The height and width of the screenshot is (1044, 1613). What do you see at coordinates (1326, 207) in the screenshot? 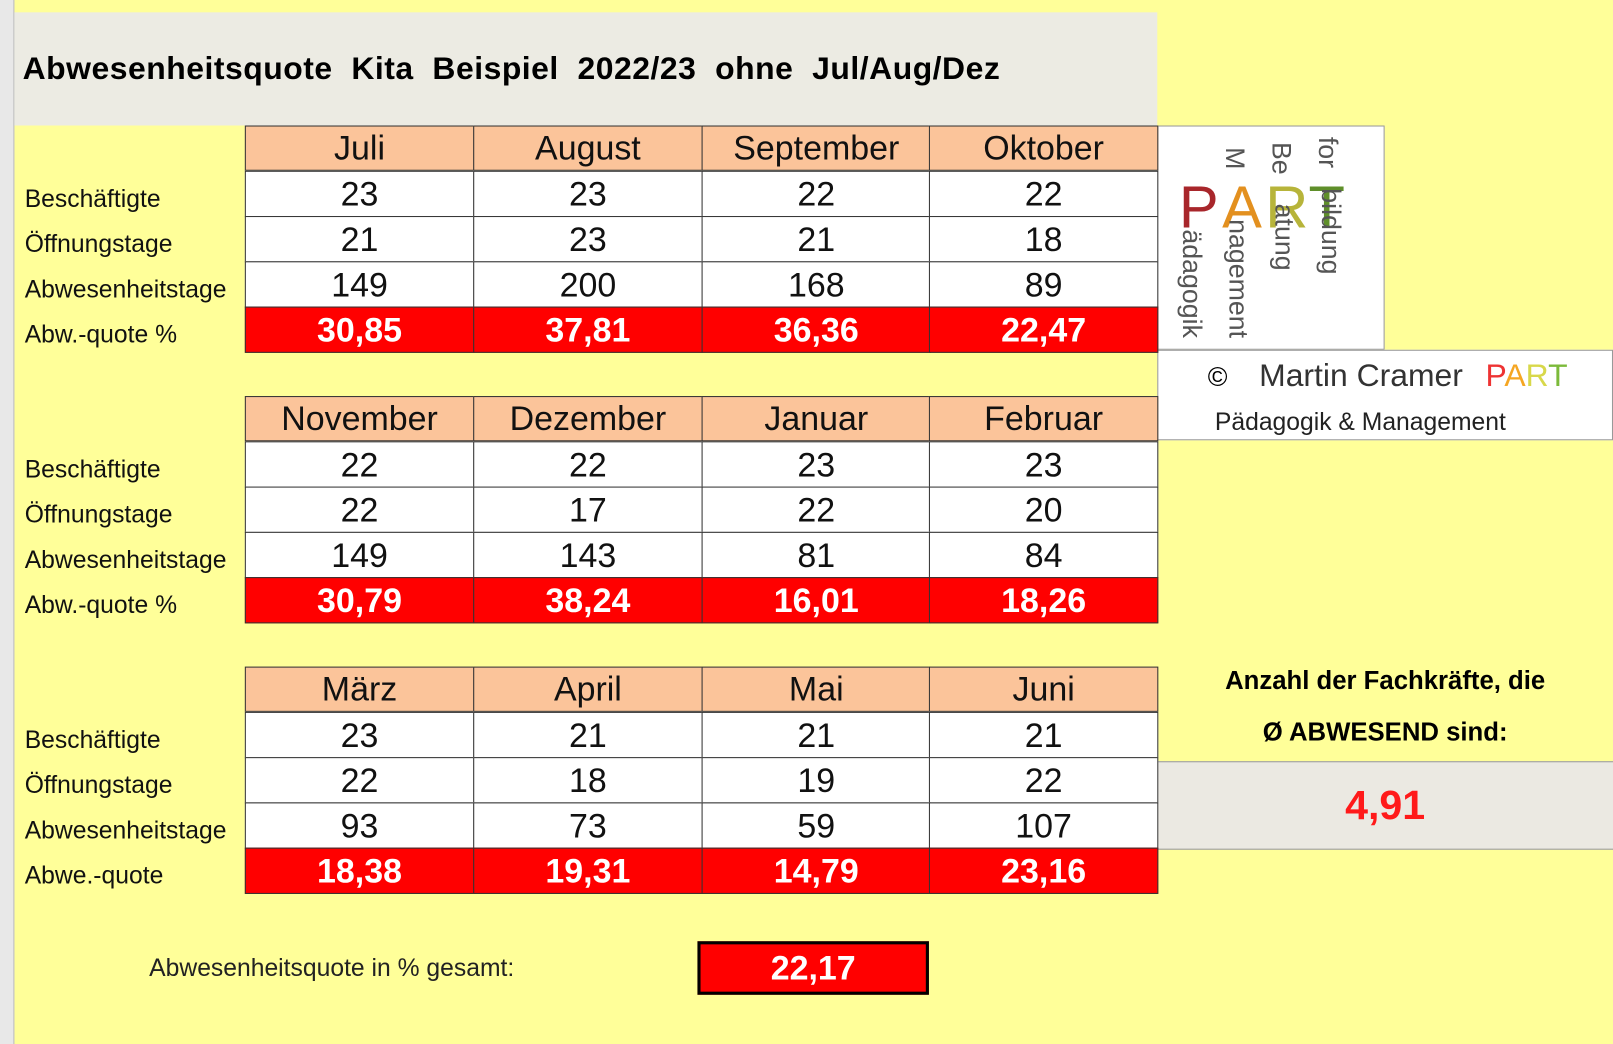
I see `logo-letter: T` at bounding box center [1326, 207].